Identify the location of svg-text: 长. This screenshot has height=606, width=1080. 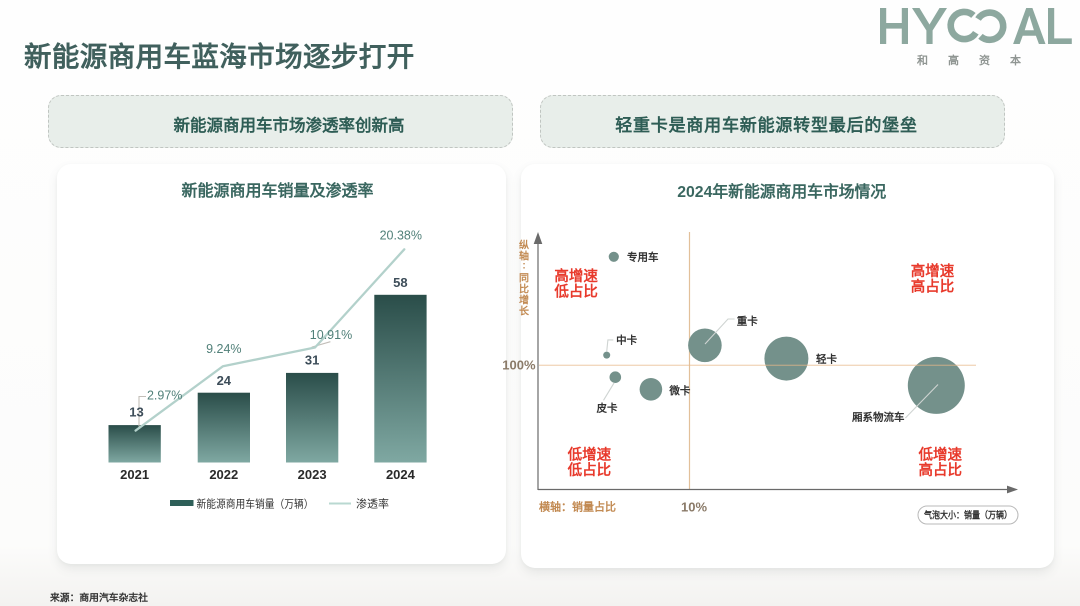
(524, 311).